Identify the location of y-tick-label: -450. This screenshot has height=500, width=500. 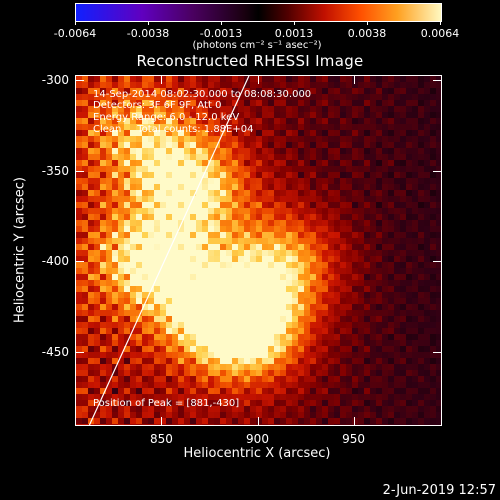
(55, 351).